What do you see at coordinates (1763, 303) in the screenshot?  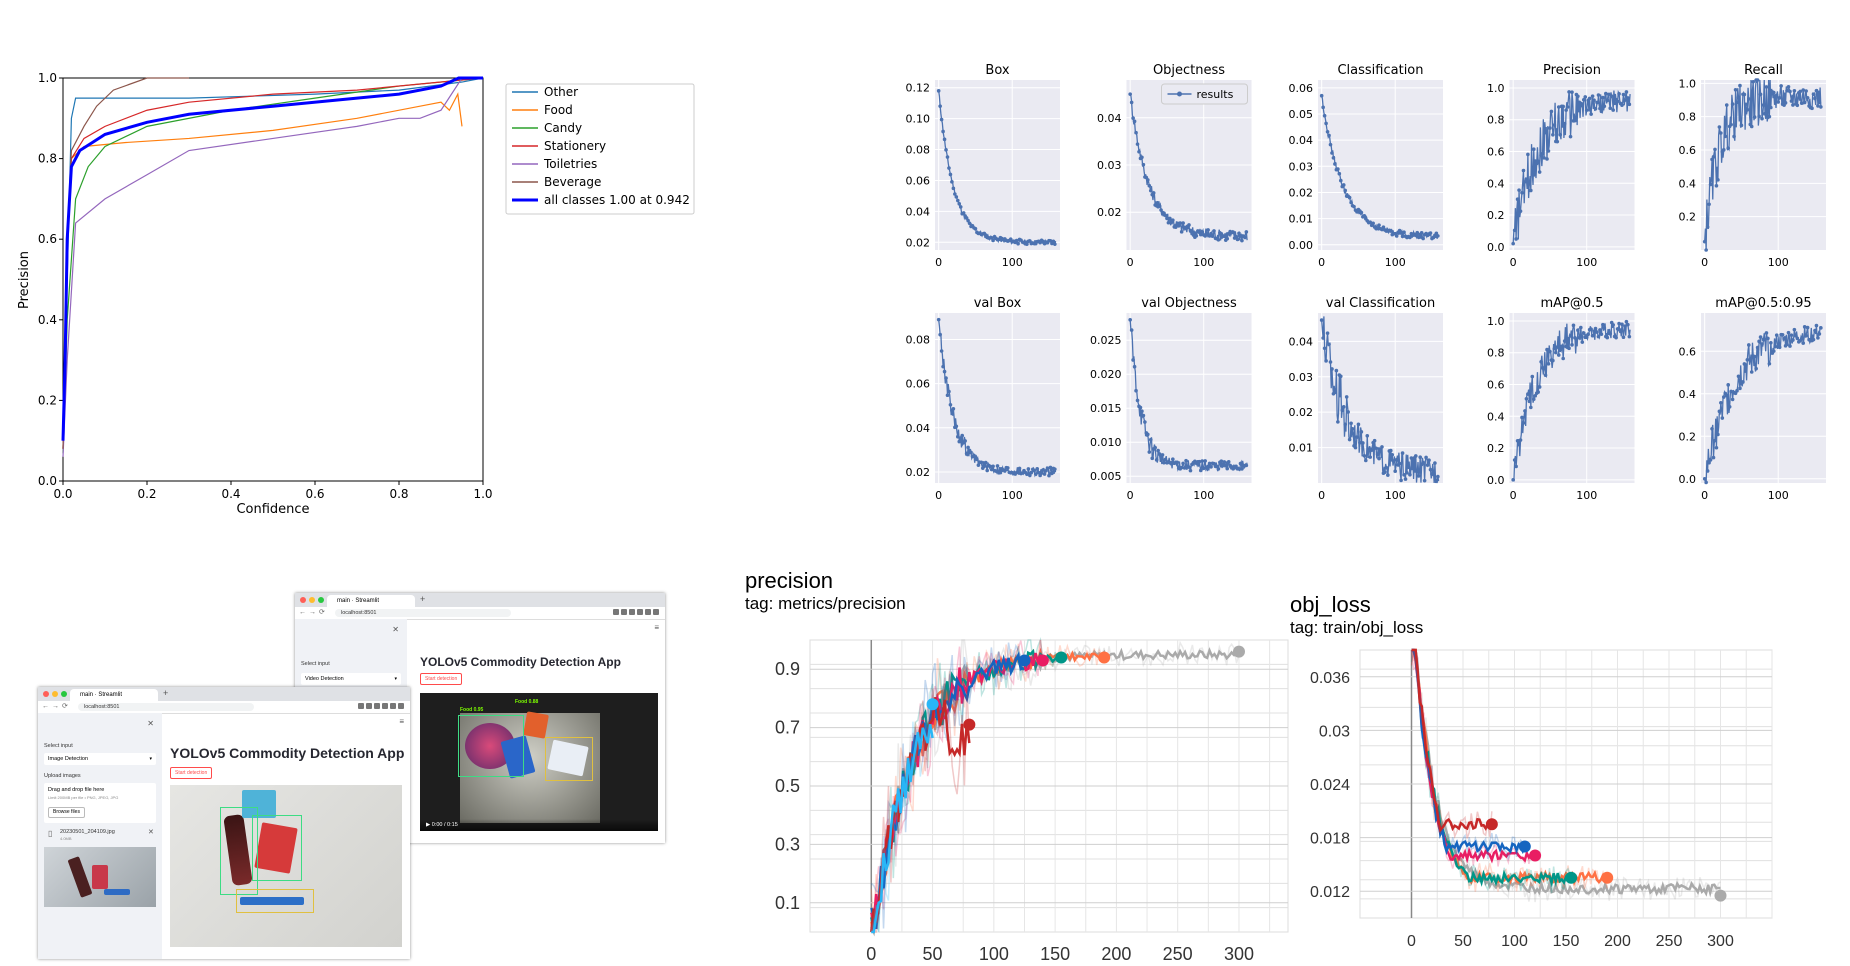 I see `results-panel-title: mAP@0.5:0.95` at bounding box center [1763, 303].